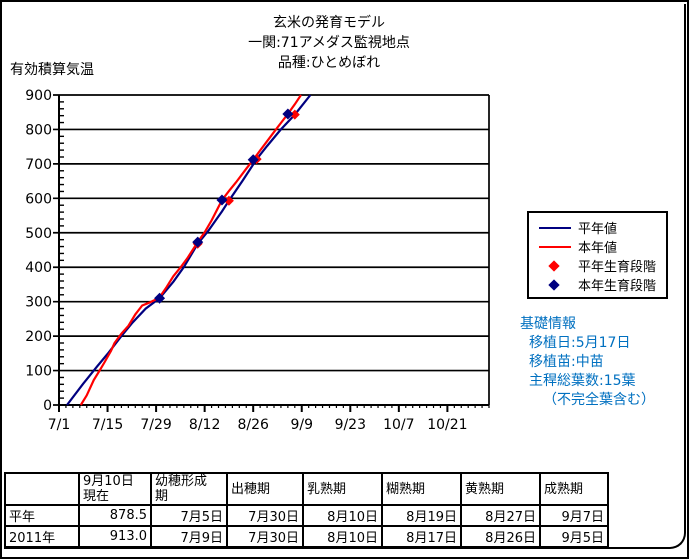 The height and width of the screenshot is (559, 689). What do you see at coordinates (598, 248) in the screenshot?
I see `legend-label: 本年値` at bounding box center [598, 248].